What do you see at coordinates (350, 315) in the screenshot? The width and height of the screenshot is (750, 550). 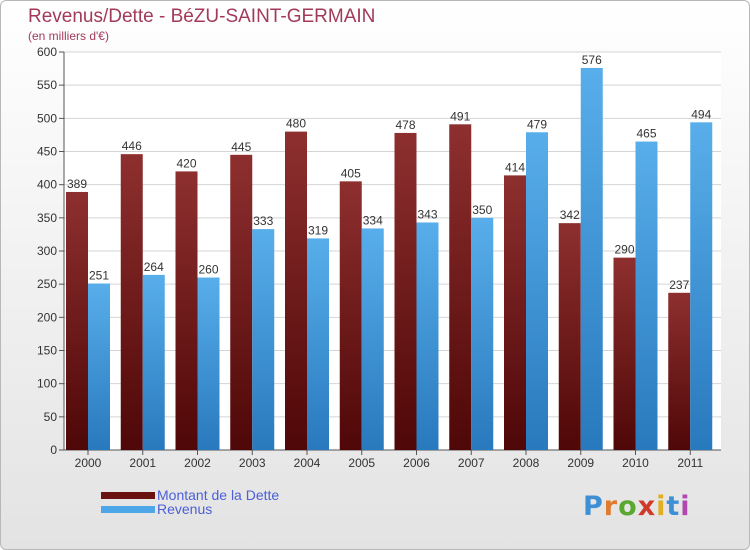 I see `bar-dette-2005` at bounding box center [350, 315].